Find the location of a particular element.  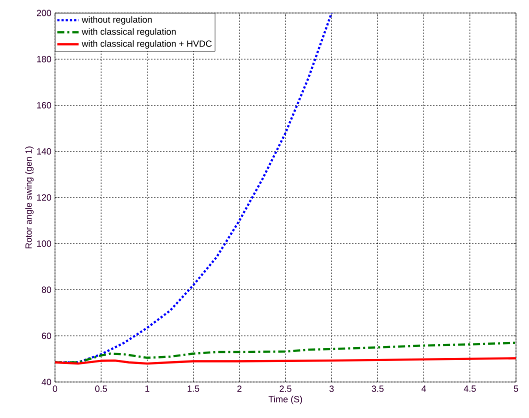

y-axis-title: Rotor angle swing (gen 1) is located at coordinates (29, 197).